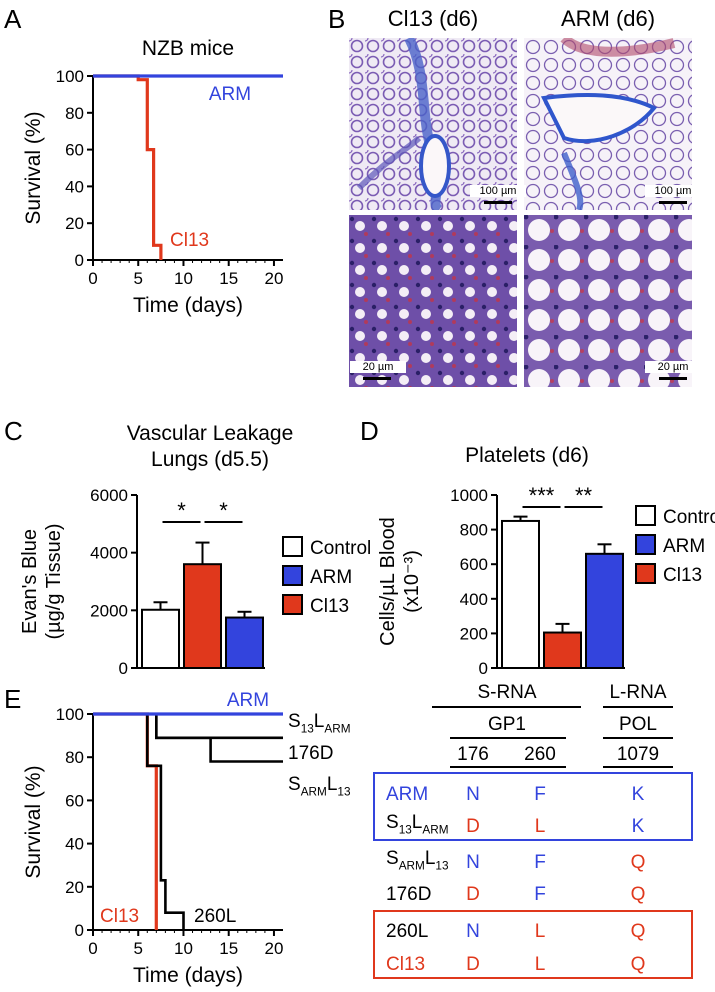 The image size is (715, 992). I want to click on histology-arm-low-mag, so click(608, 124).